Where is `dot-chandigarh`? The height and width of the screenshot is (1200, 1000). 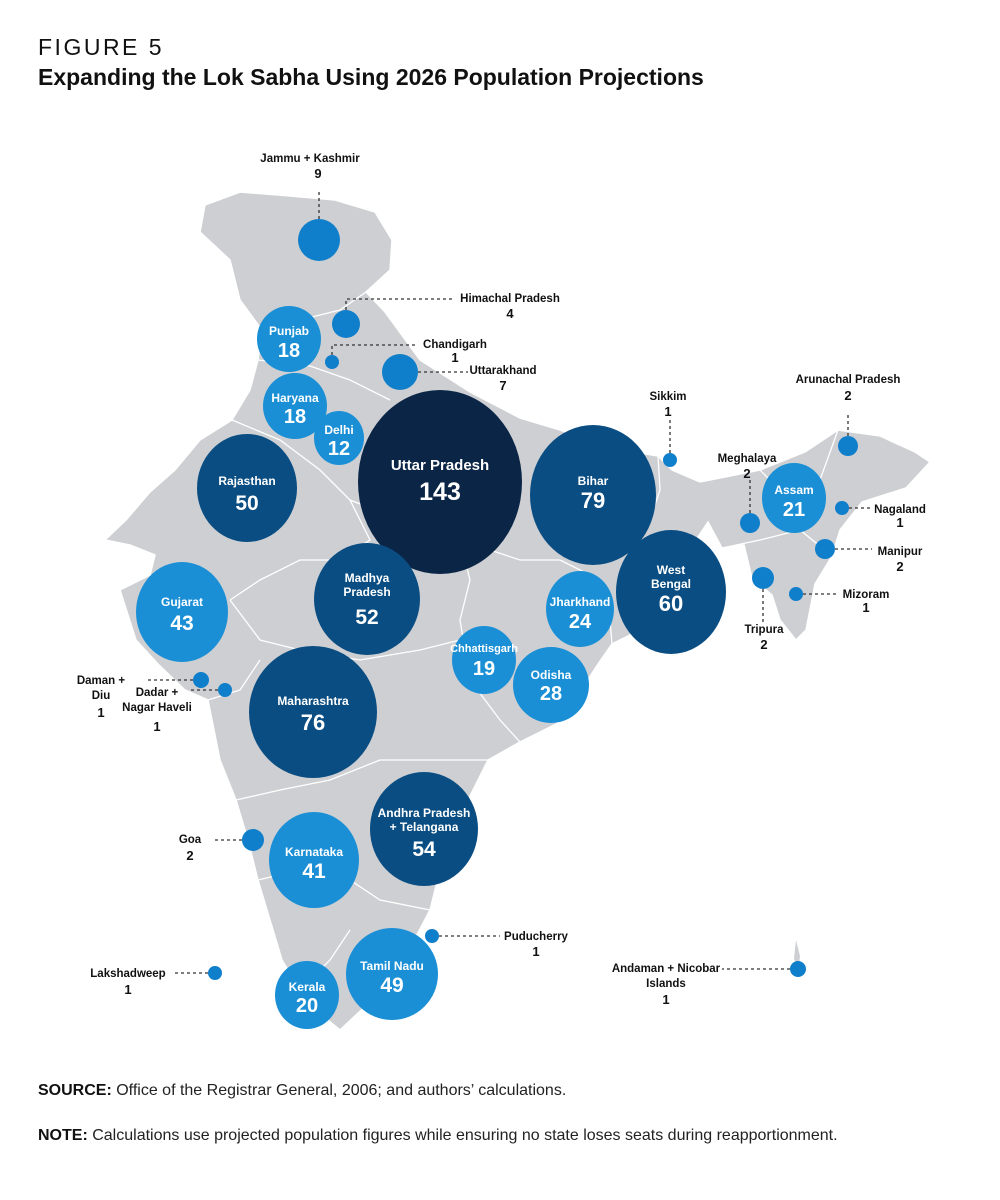
dot-chandigarh is located at coordinates (332, 362).